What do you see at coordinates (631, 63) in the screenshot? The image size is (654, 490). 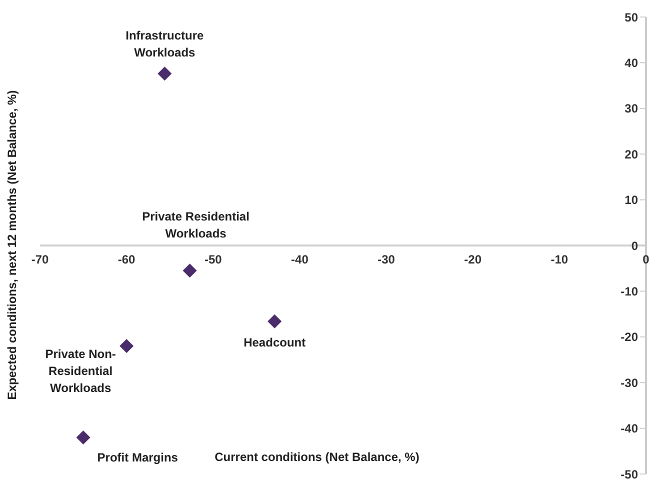 I see `y-tick-label: 40` at bounding box center [631, 63].